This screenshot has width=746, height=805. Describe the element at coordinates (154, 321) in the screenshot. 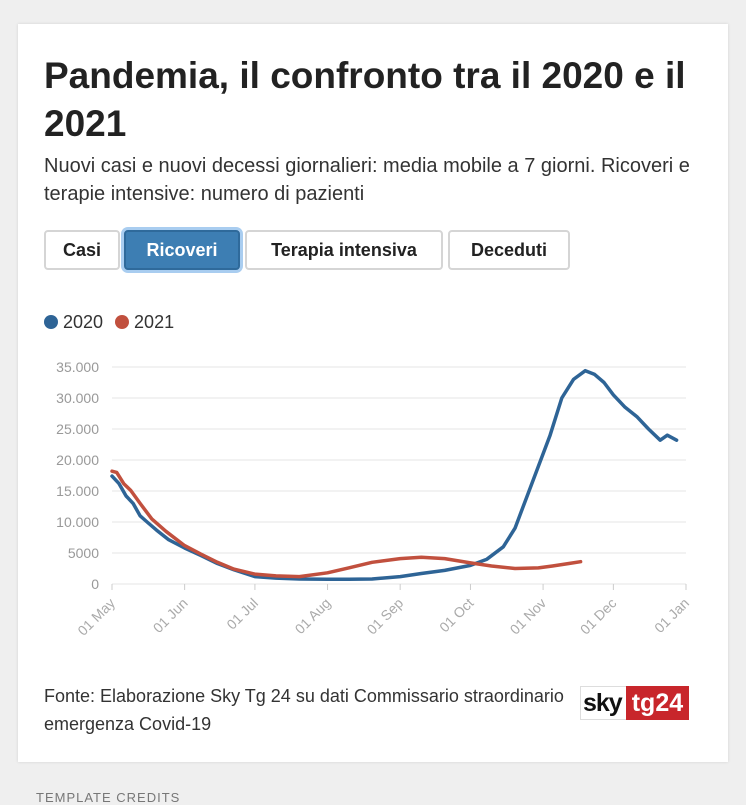

I see `legend-label-2021: 2021` at that location.